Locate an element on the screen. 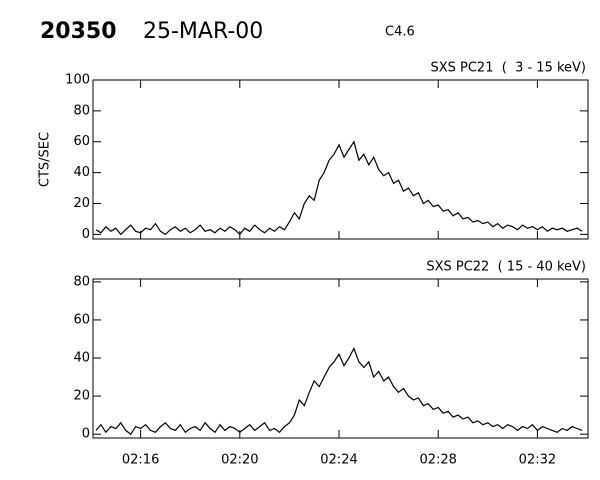  flare-class: C4.6 is located at coordinates (400, 32).